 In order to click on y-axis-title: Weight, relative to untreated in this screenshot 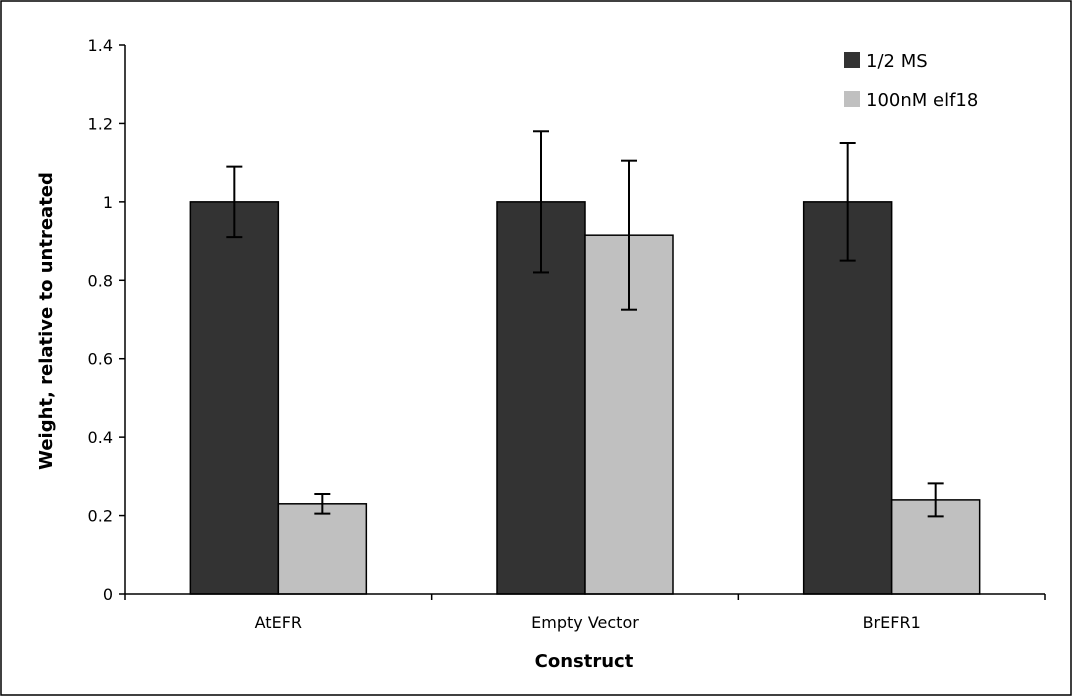, I will do `click(46, 321)`.